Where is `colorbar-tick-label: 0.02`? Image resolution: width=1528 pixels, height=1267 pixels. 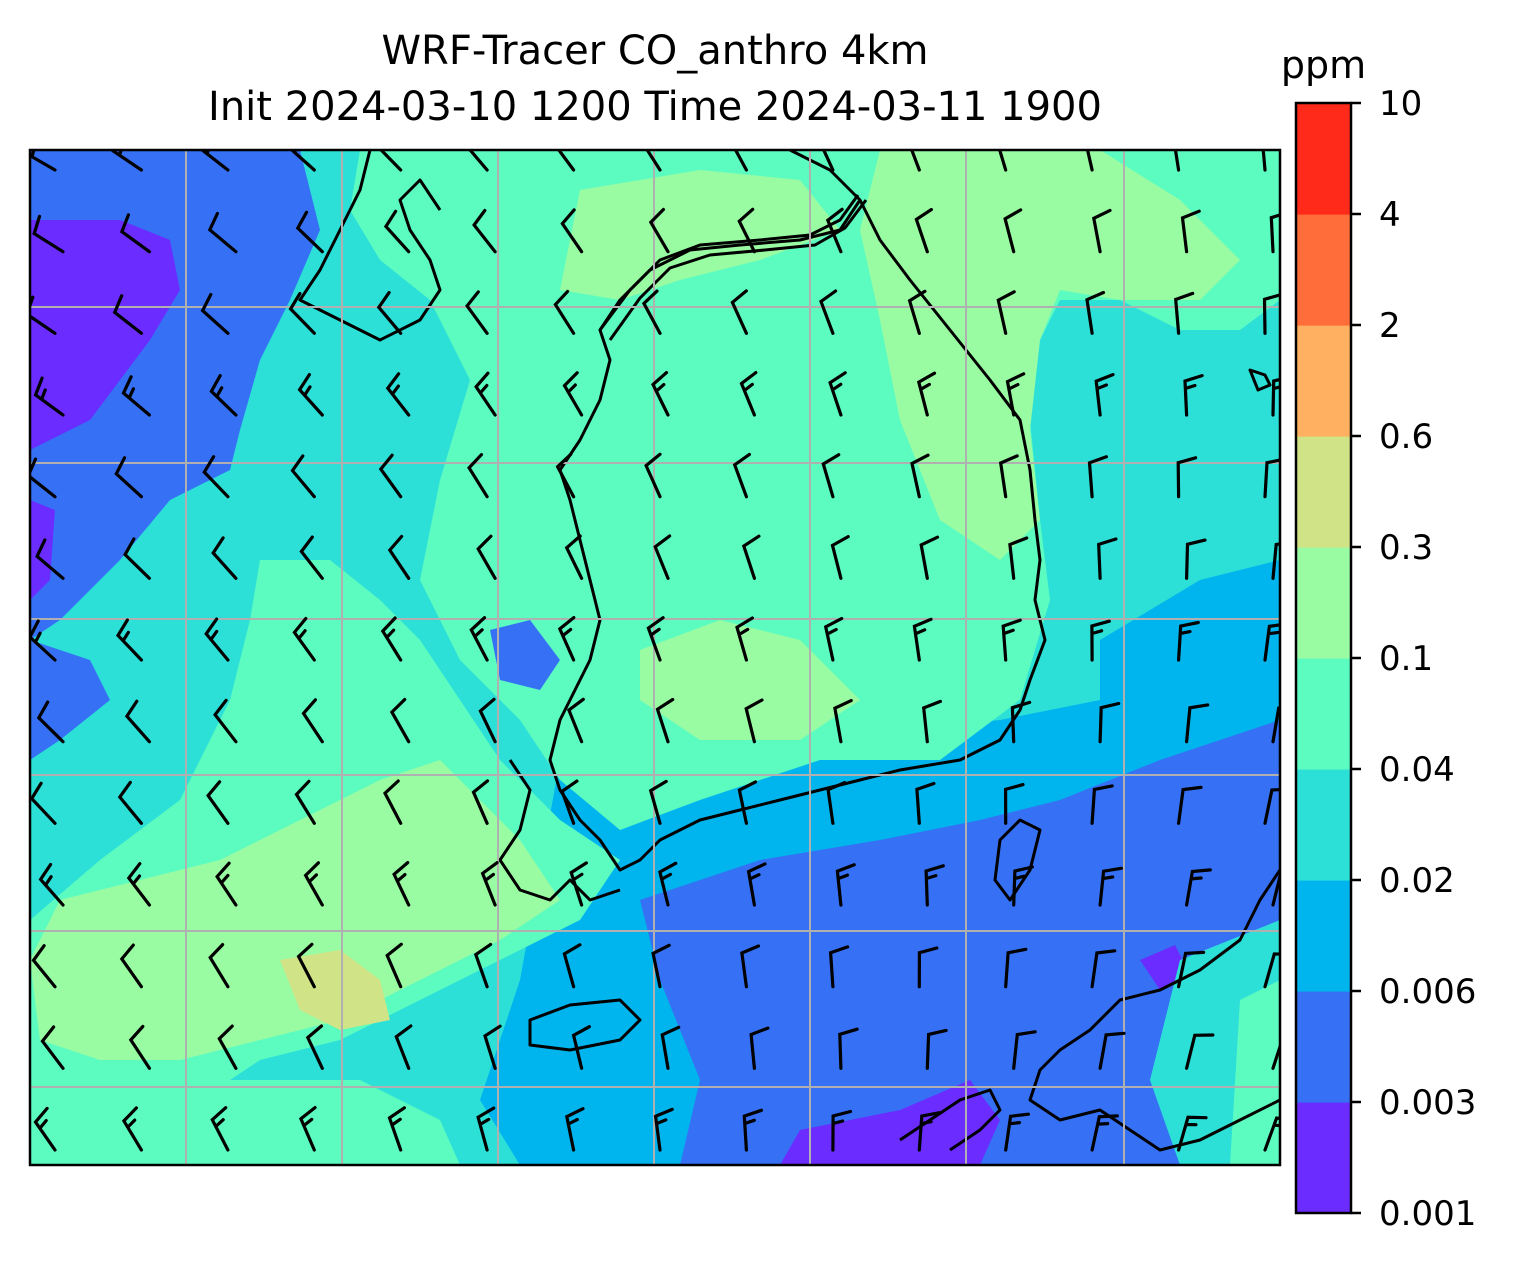
colorbar-tick-label: 0.02 is located at coordinates (1417, 881).